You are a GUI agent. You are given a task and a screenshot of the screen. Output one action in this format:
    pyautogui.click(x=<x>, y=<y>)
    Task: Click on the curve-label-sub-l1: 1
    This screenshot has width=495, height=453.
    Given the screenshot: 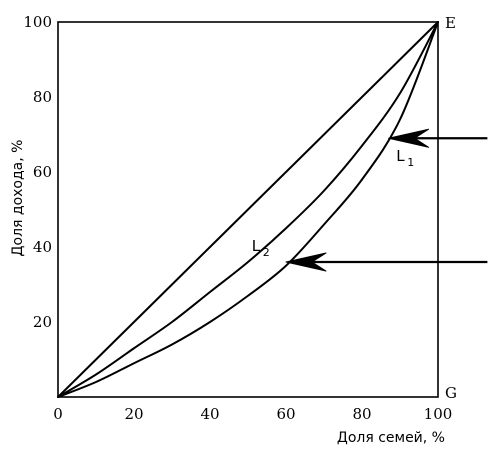 What is the action you would take?
    pyautogui.click(x=410, y=162)
    